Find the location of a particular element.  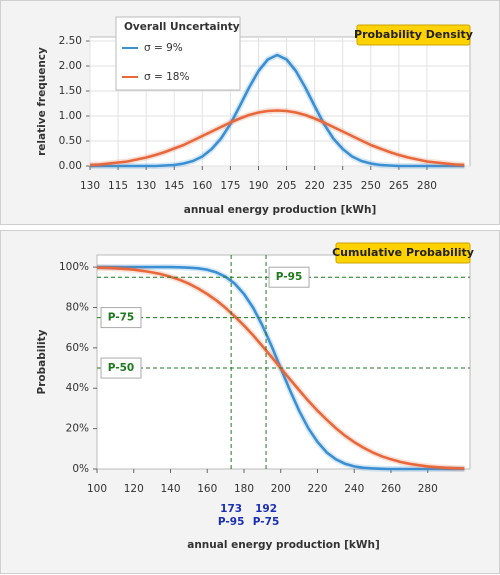

x-tick-label: 180 is located at coordinates (244, 489).